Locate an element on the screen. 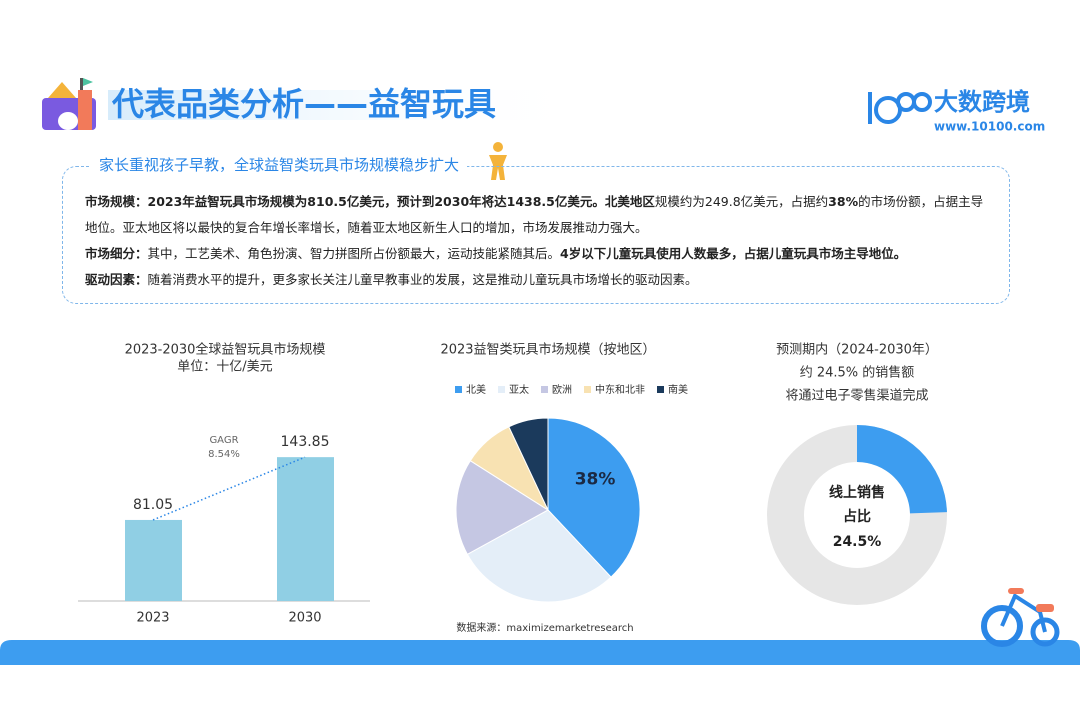 The height and width of the screenshot is (721, 1080). value-label: 24.5% is located at coordinates (857, 542).